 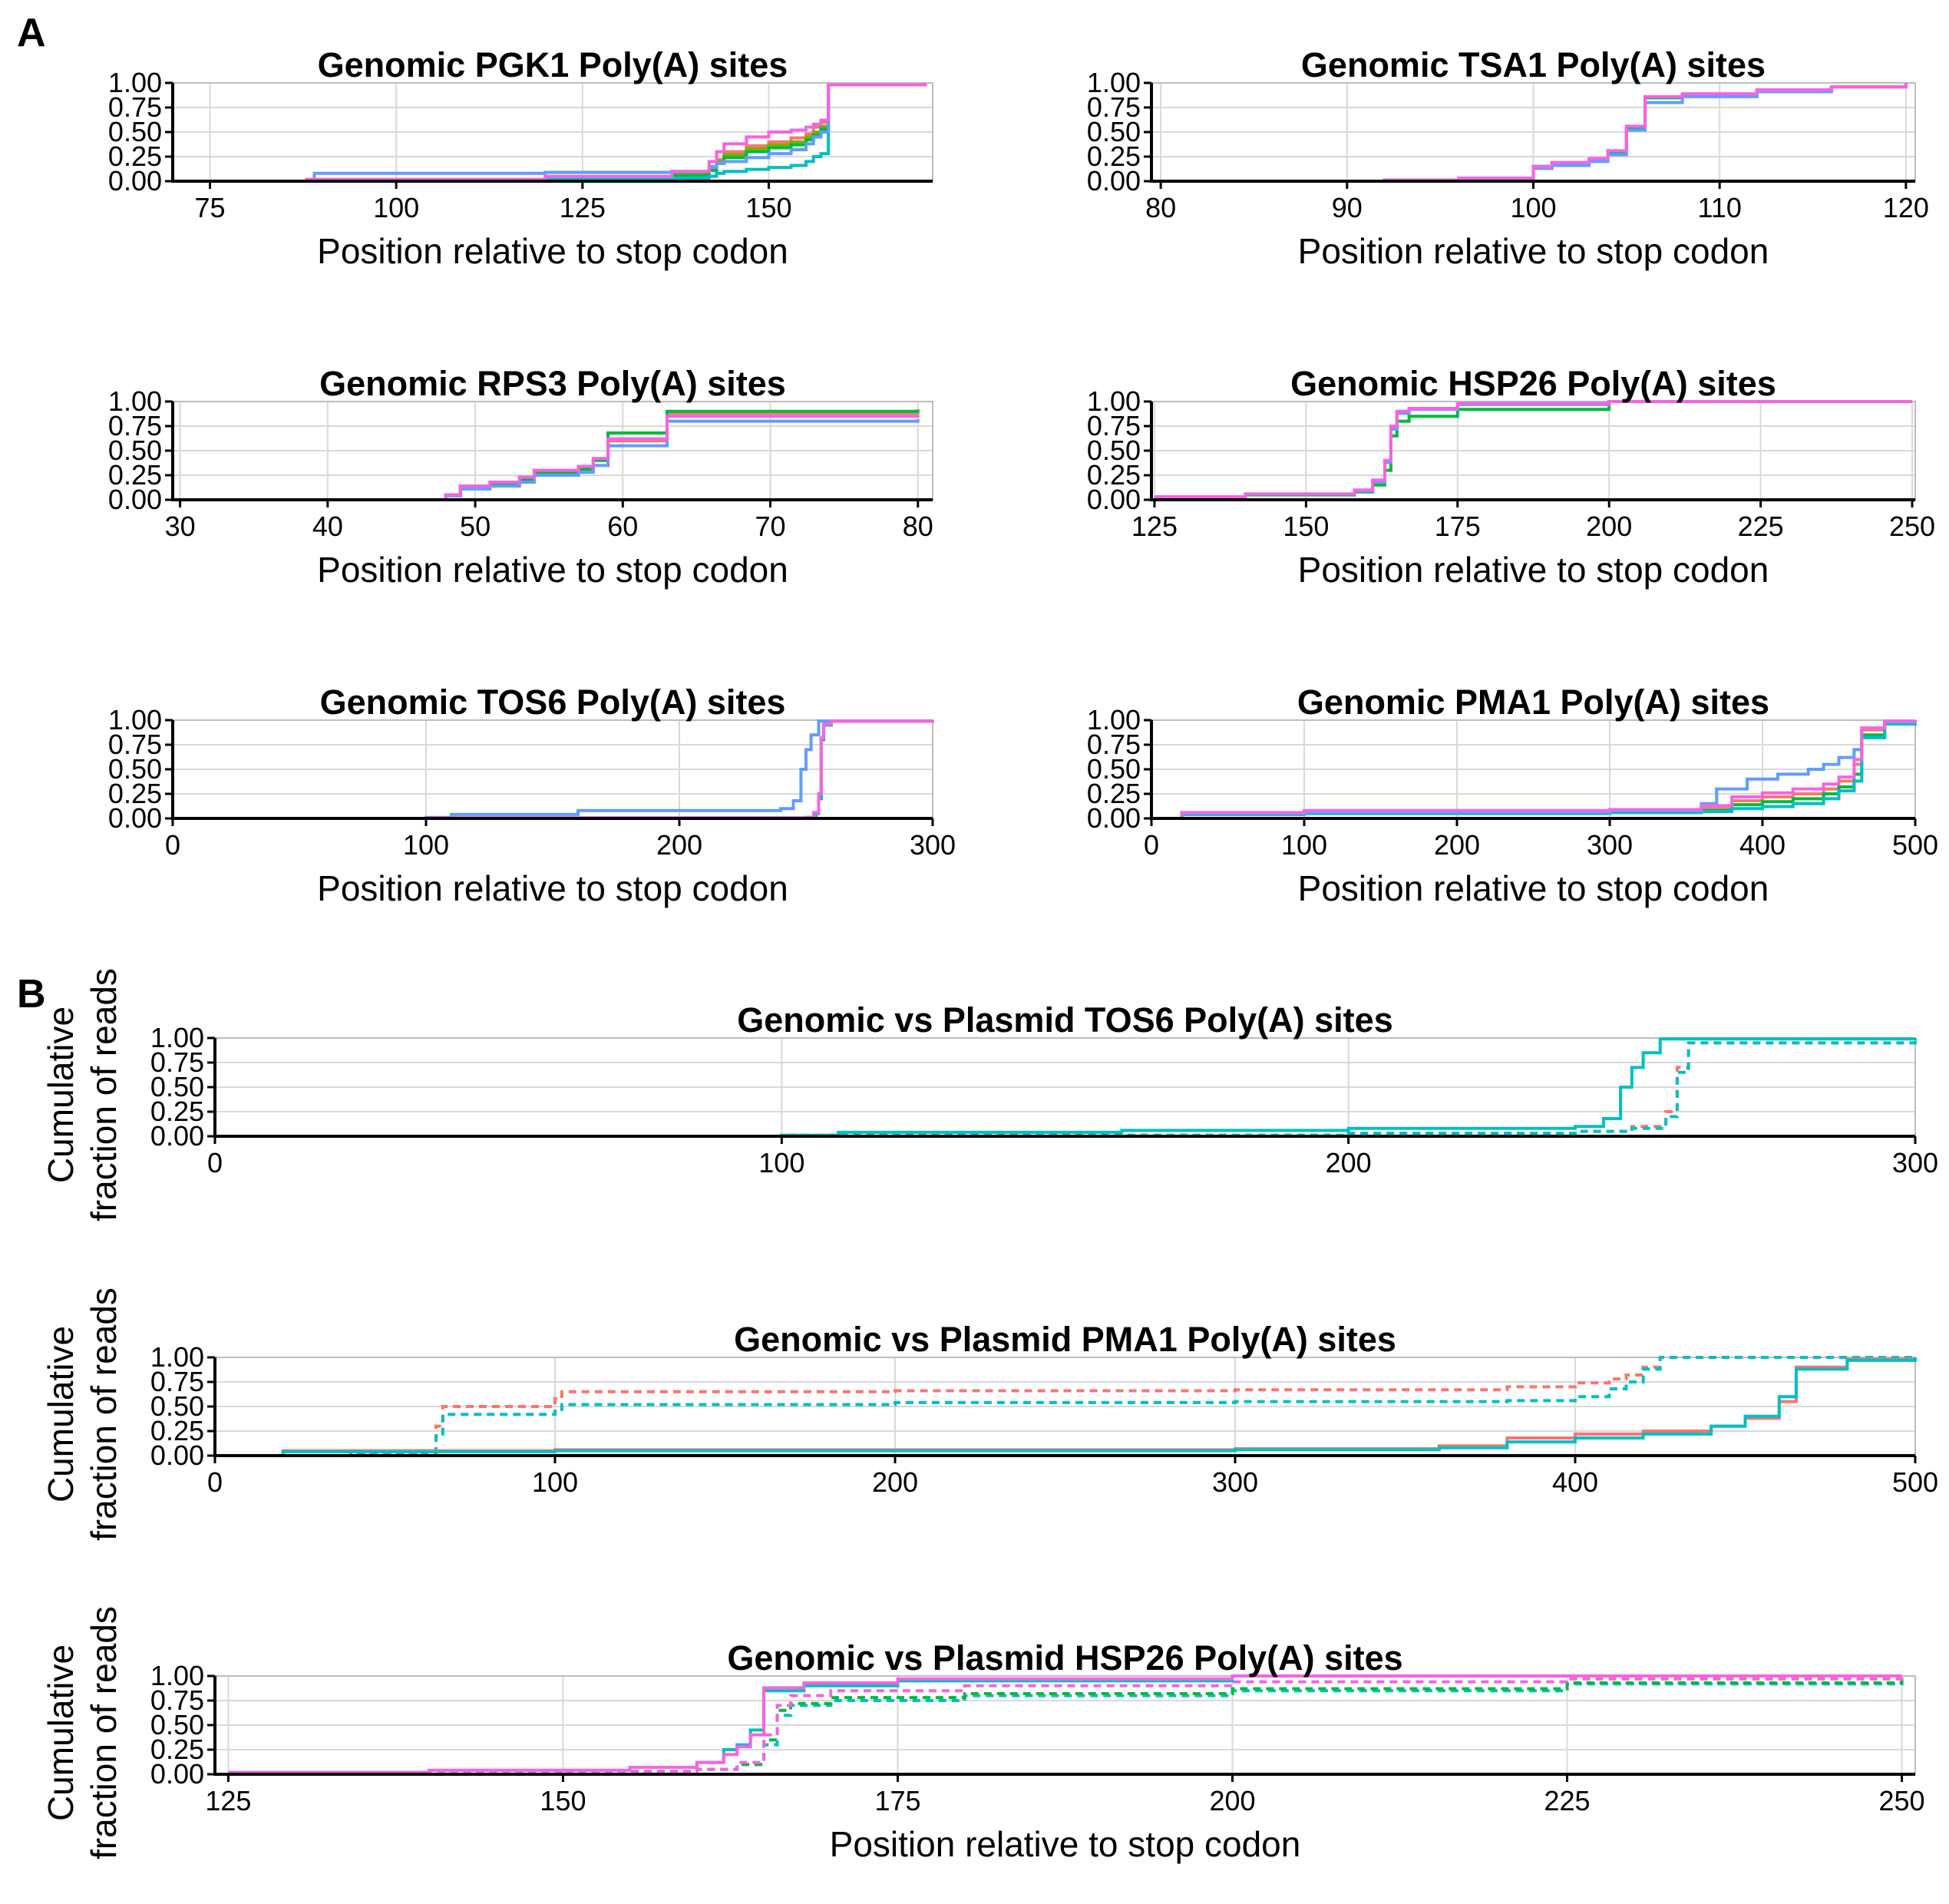 I want to click on x-tick-label: 80, so click(x=918, y=526).